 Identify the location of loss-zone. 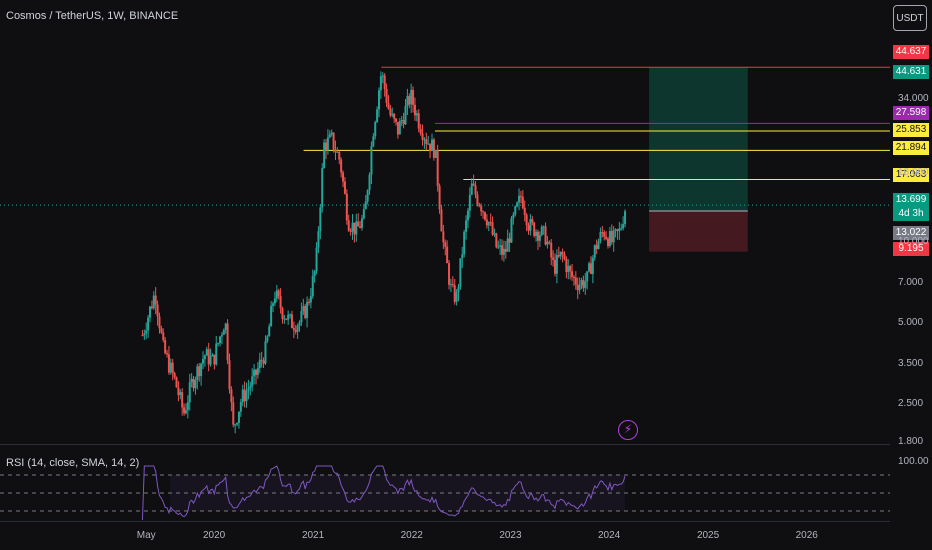
(698, 231).